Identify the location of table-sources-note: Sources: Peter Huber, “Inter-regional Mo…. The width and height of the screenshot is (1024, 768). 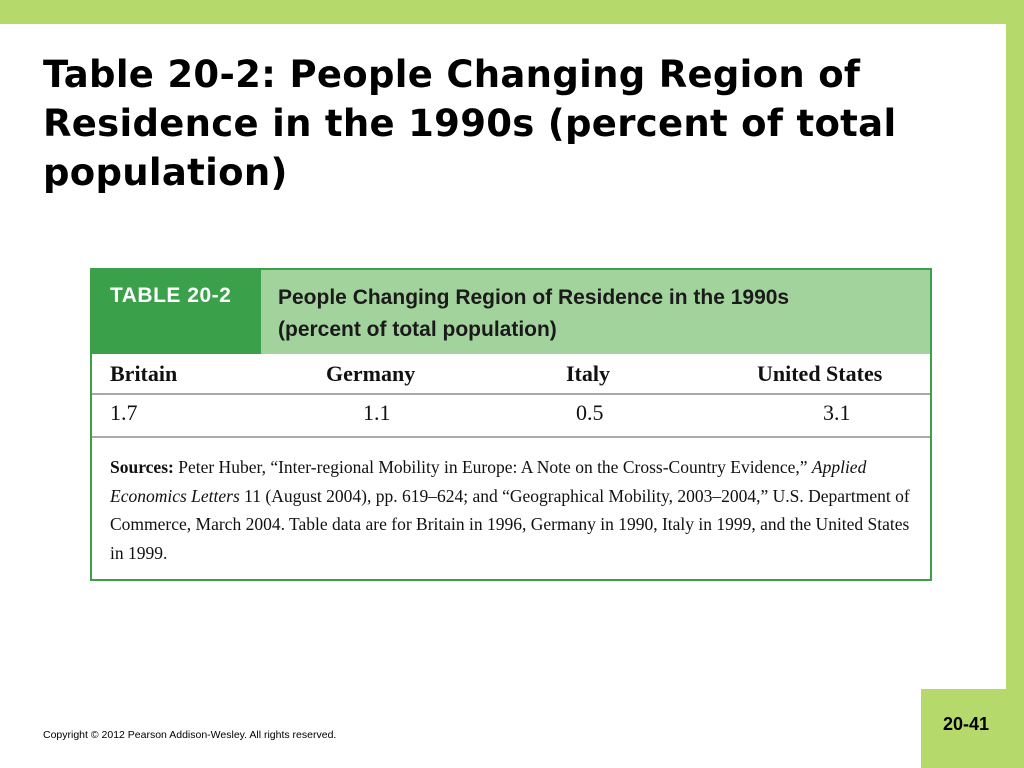
(510, 510).